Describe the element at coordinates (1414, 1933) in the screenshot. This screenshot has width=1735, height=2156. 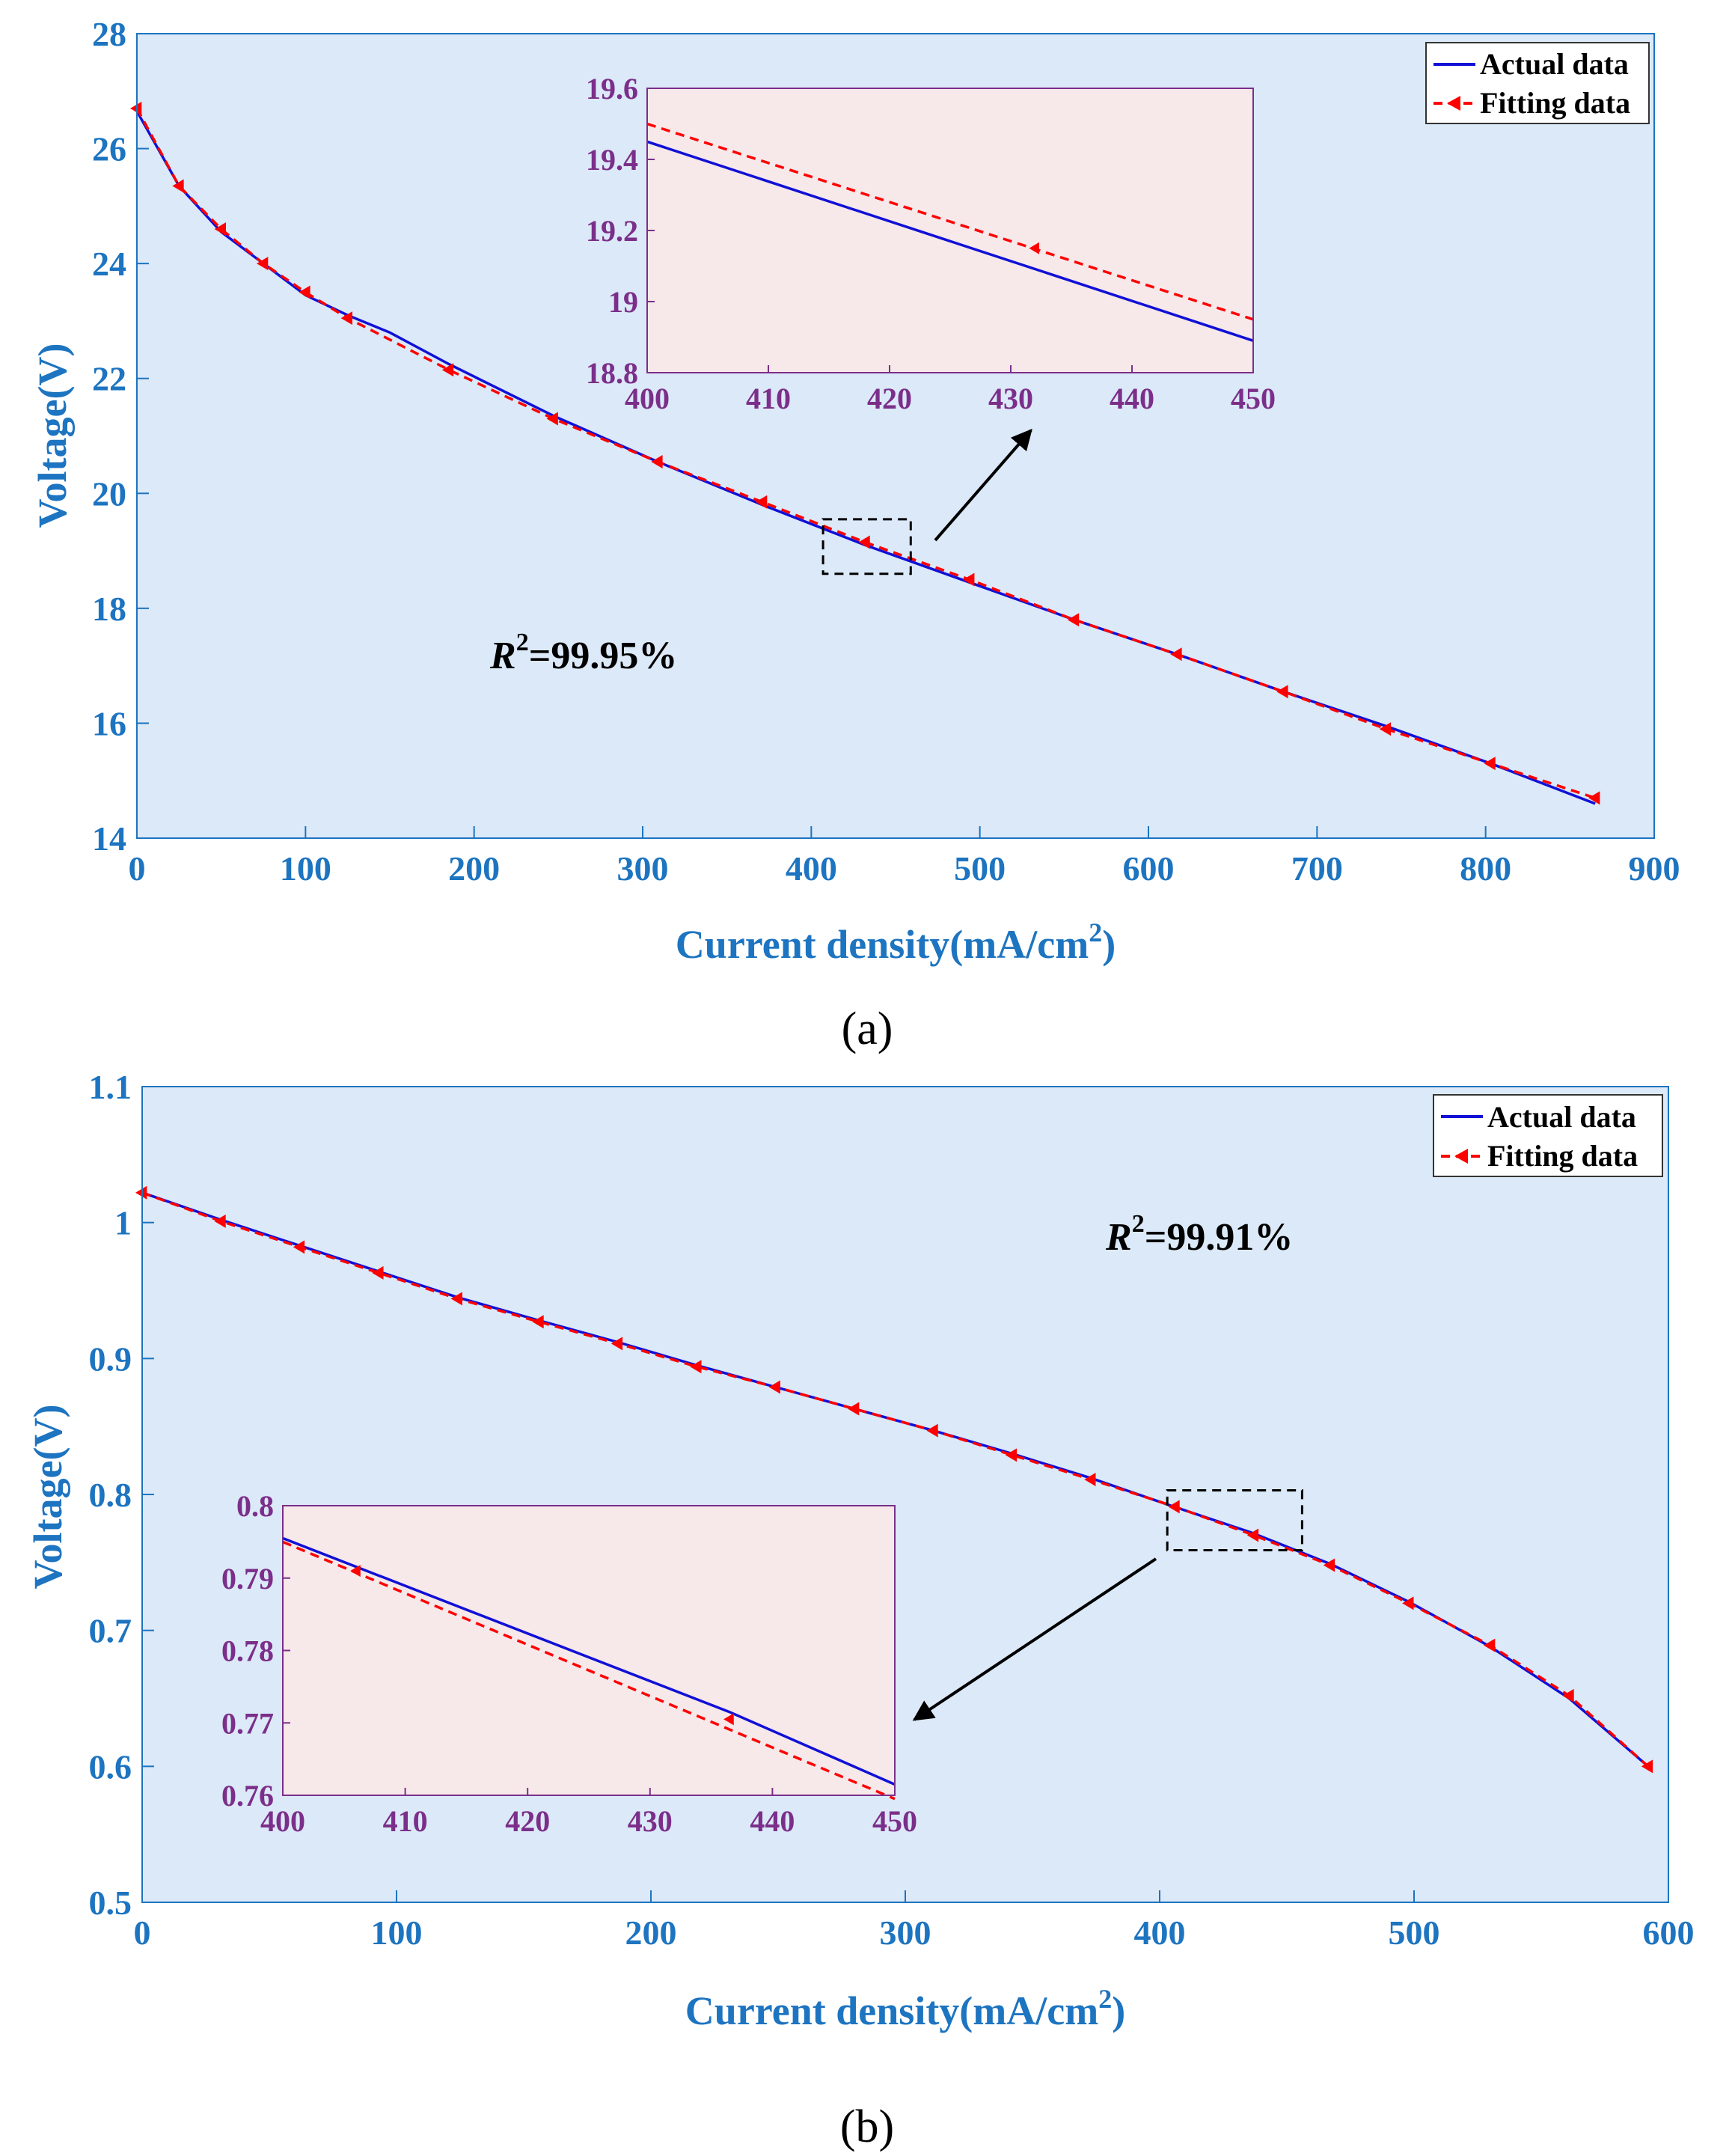
I see `chart-b-x-tick-label: 500` at that location.